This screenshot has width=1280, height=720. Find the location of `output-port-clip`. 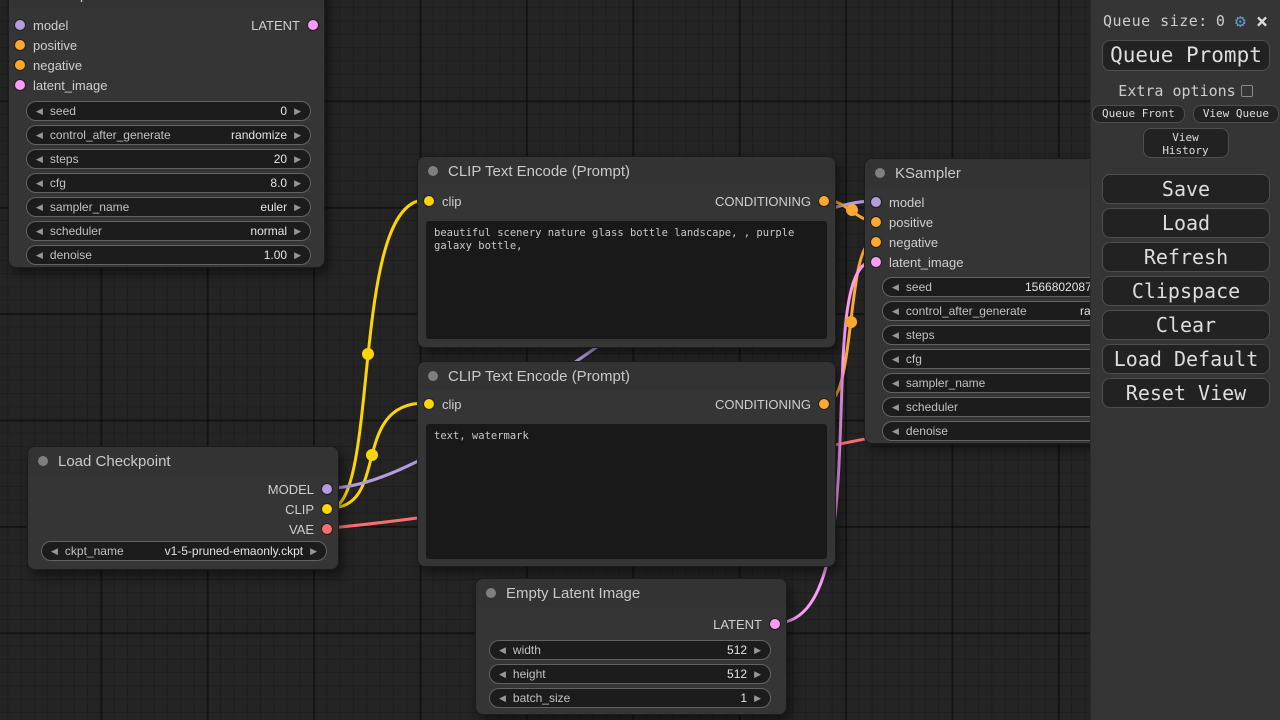

output-port-clip is located at coordinates (327, 509).